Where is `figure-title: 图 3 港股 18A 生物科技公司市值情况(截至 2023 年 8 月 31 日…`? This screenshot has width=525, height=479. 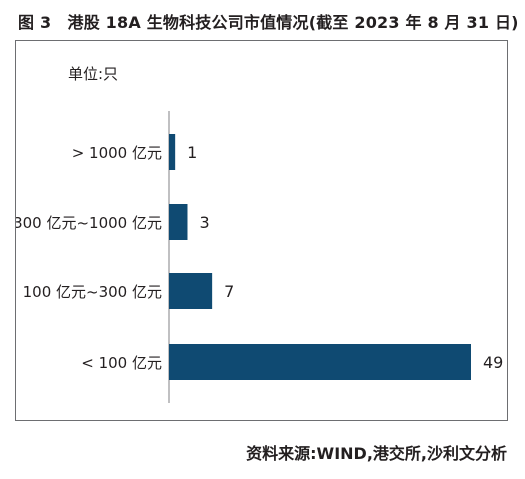 figure-title: 图 3 港股 18A 生物科技公司市值情况(截至 2023 年 8 月 31 日… is located at coordinates (268, 22).